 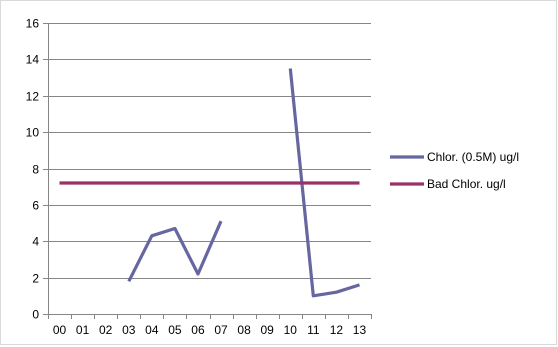 I want to click on x-tick-label: 05, so click(x=175, y=330).